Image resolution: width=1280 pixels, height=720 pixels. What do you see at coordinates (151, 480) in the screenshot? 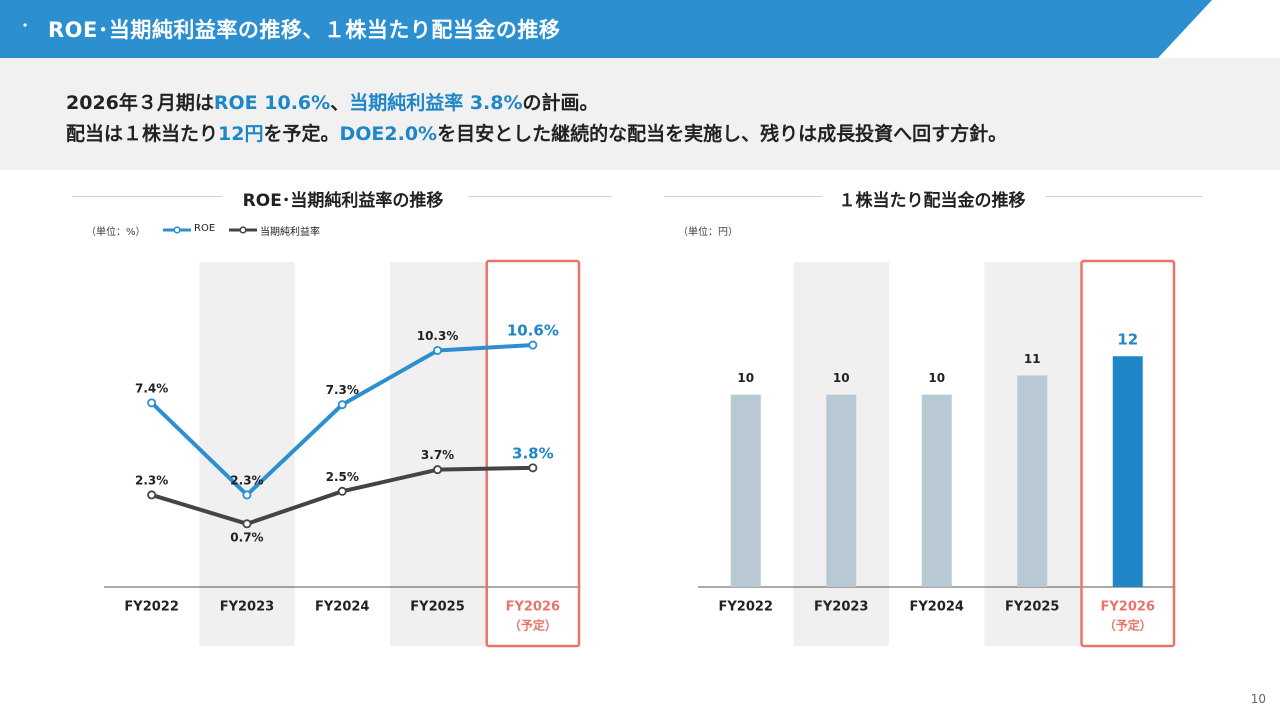
I see `net-margin-data-label: 2.3%` at bounding box center [151, 480].